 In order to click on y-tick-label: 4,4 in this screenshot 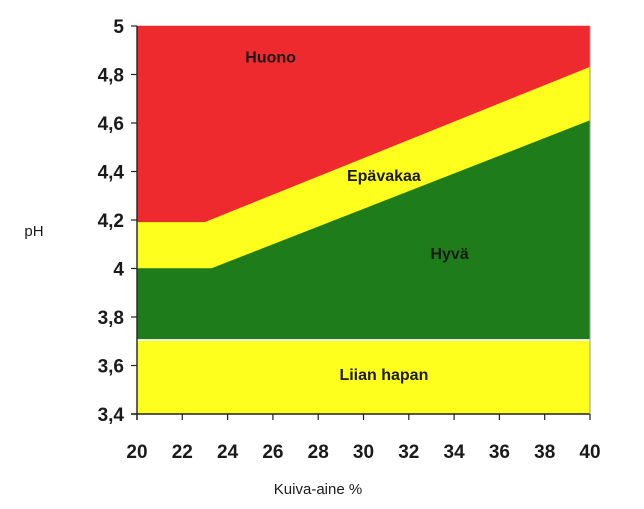, I will do `click(111, 173)`.